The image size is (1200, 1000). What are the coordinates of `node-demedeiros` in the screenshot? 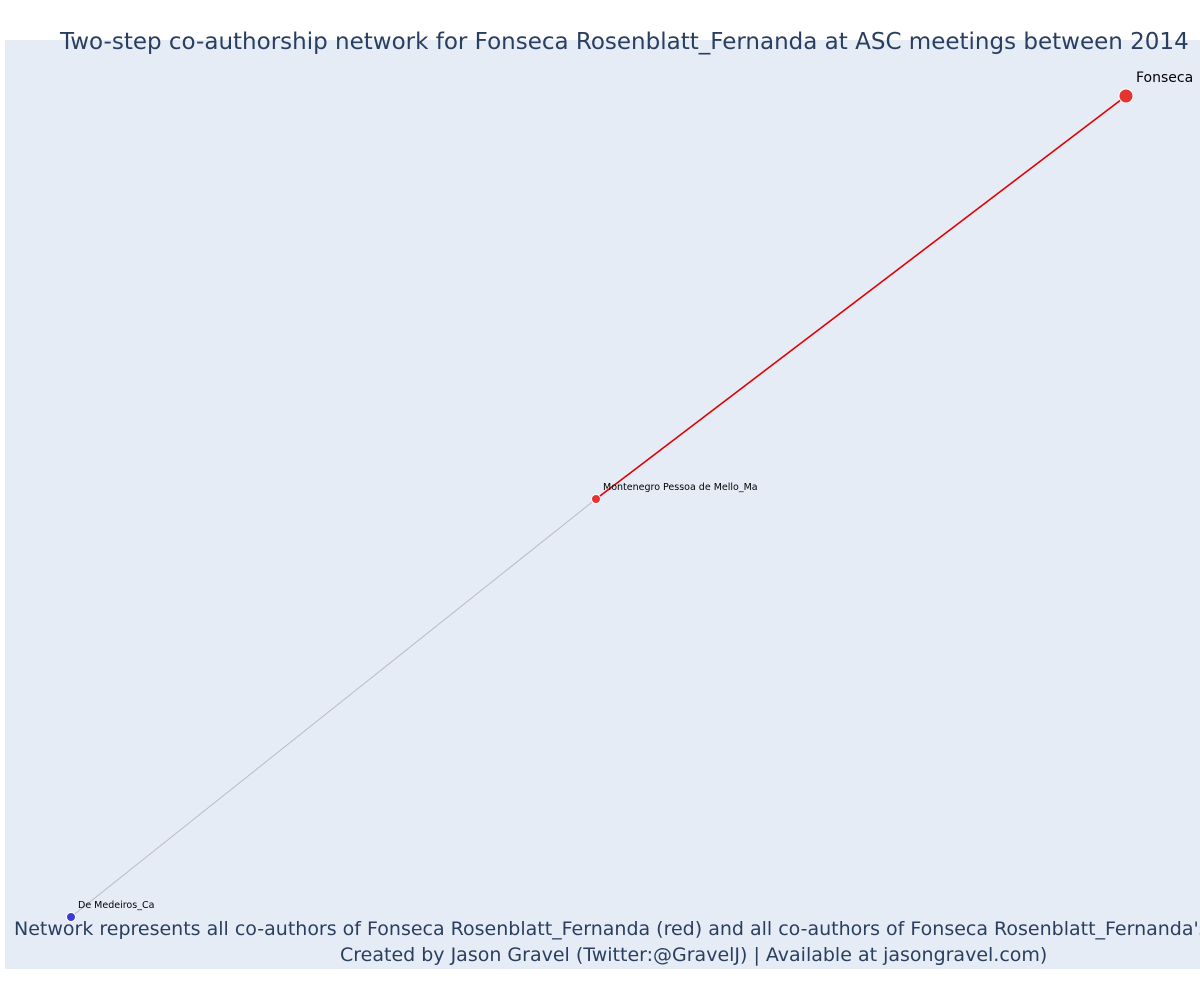 It's located at (71, 917).